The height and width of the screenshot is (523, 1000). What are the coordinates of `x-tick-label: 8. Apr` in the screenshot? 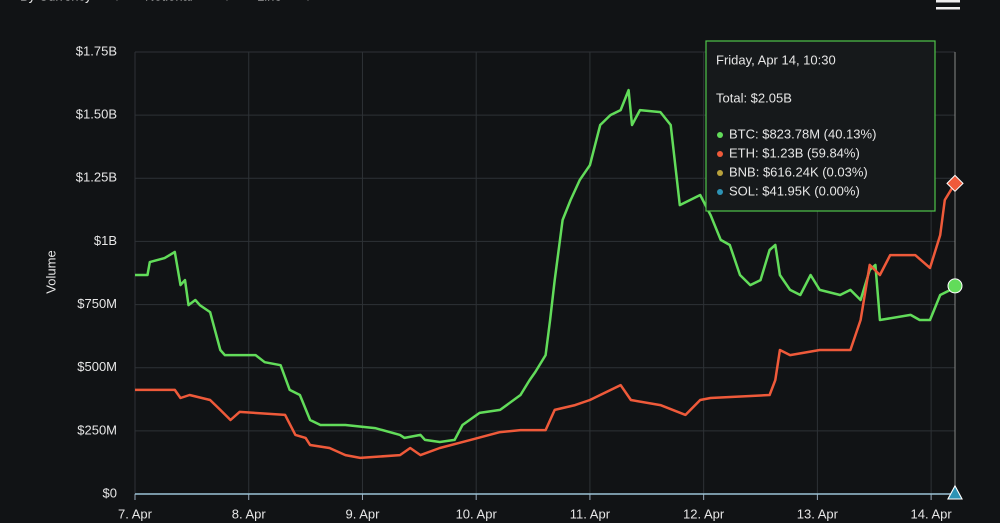 It's located at (249, 513).